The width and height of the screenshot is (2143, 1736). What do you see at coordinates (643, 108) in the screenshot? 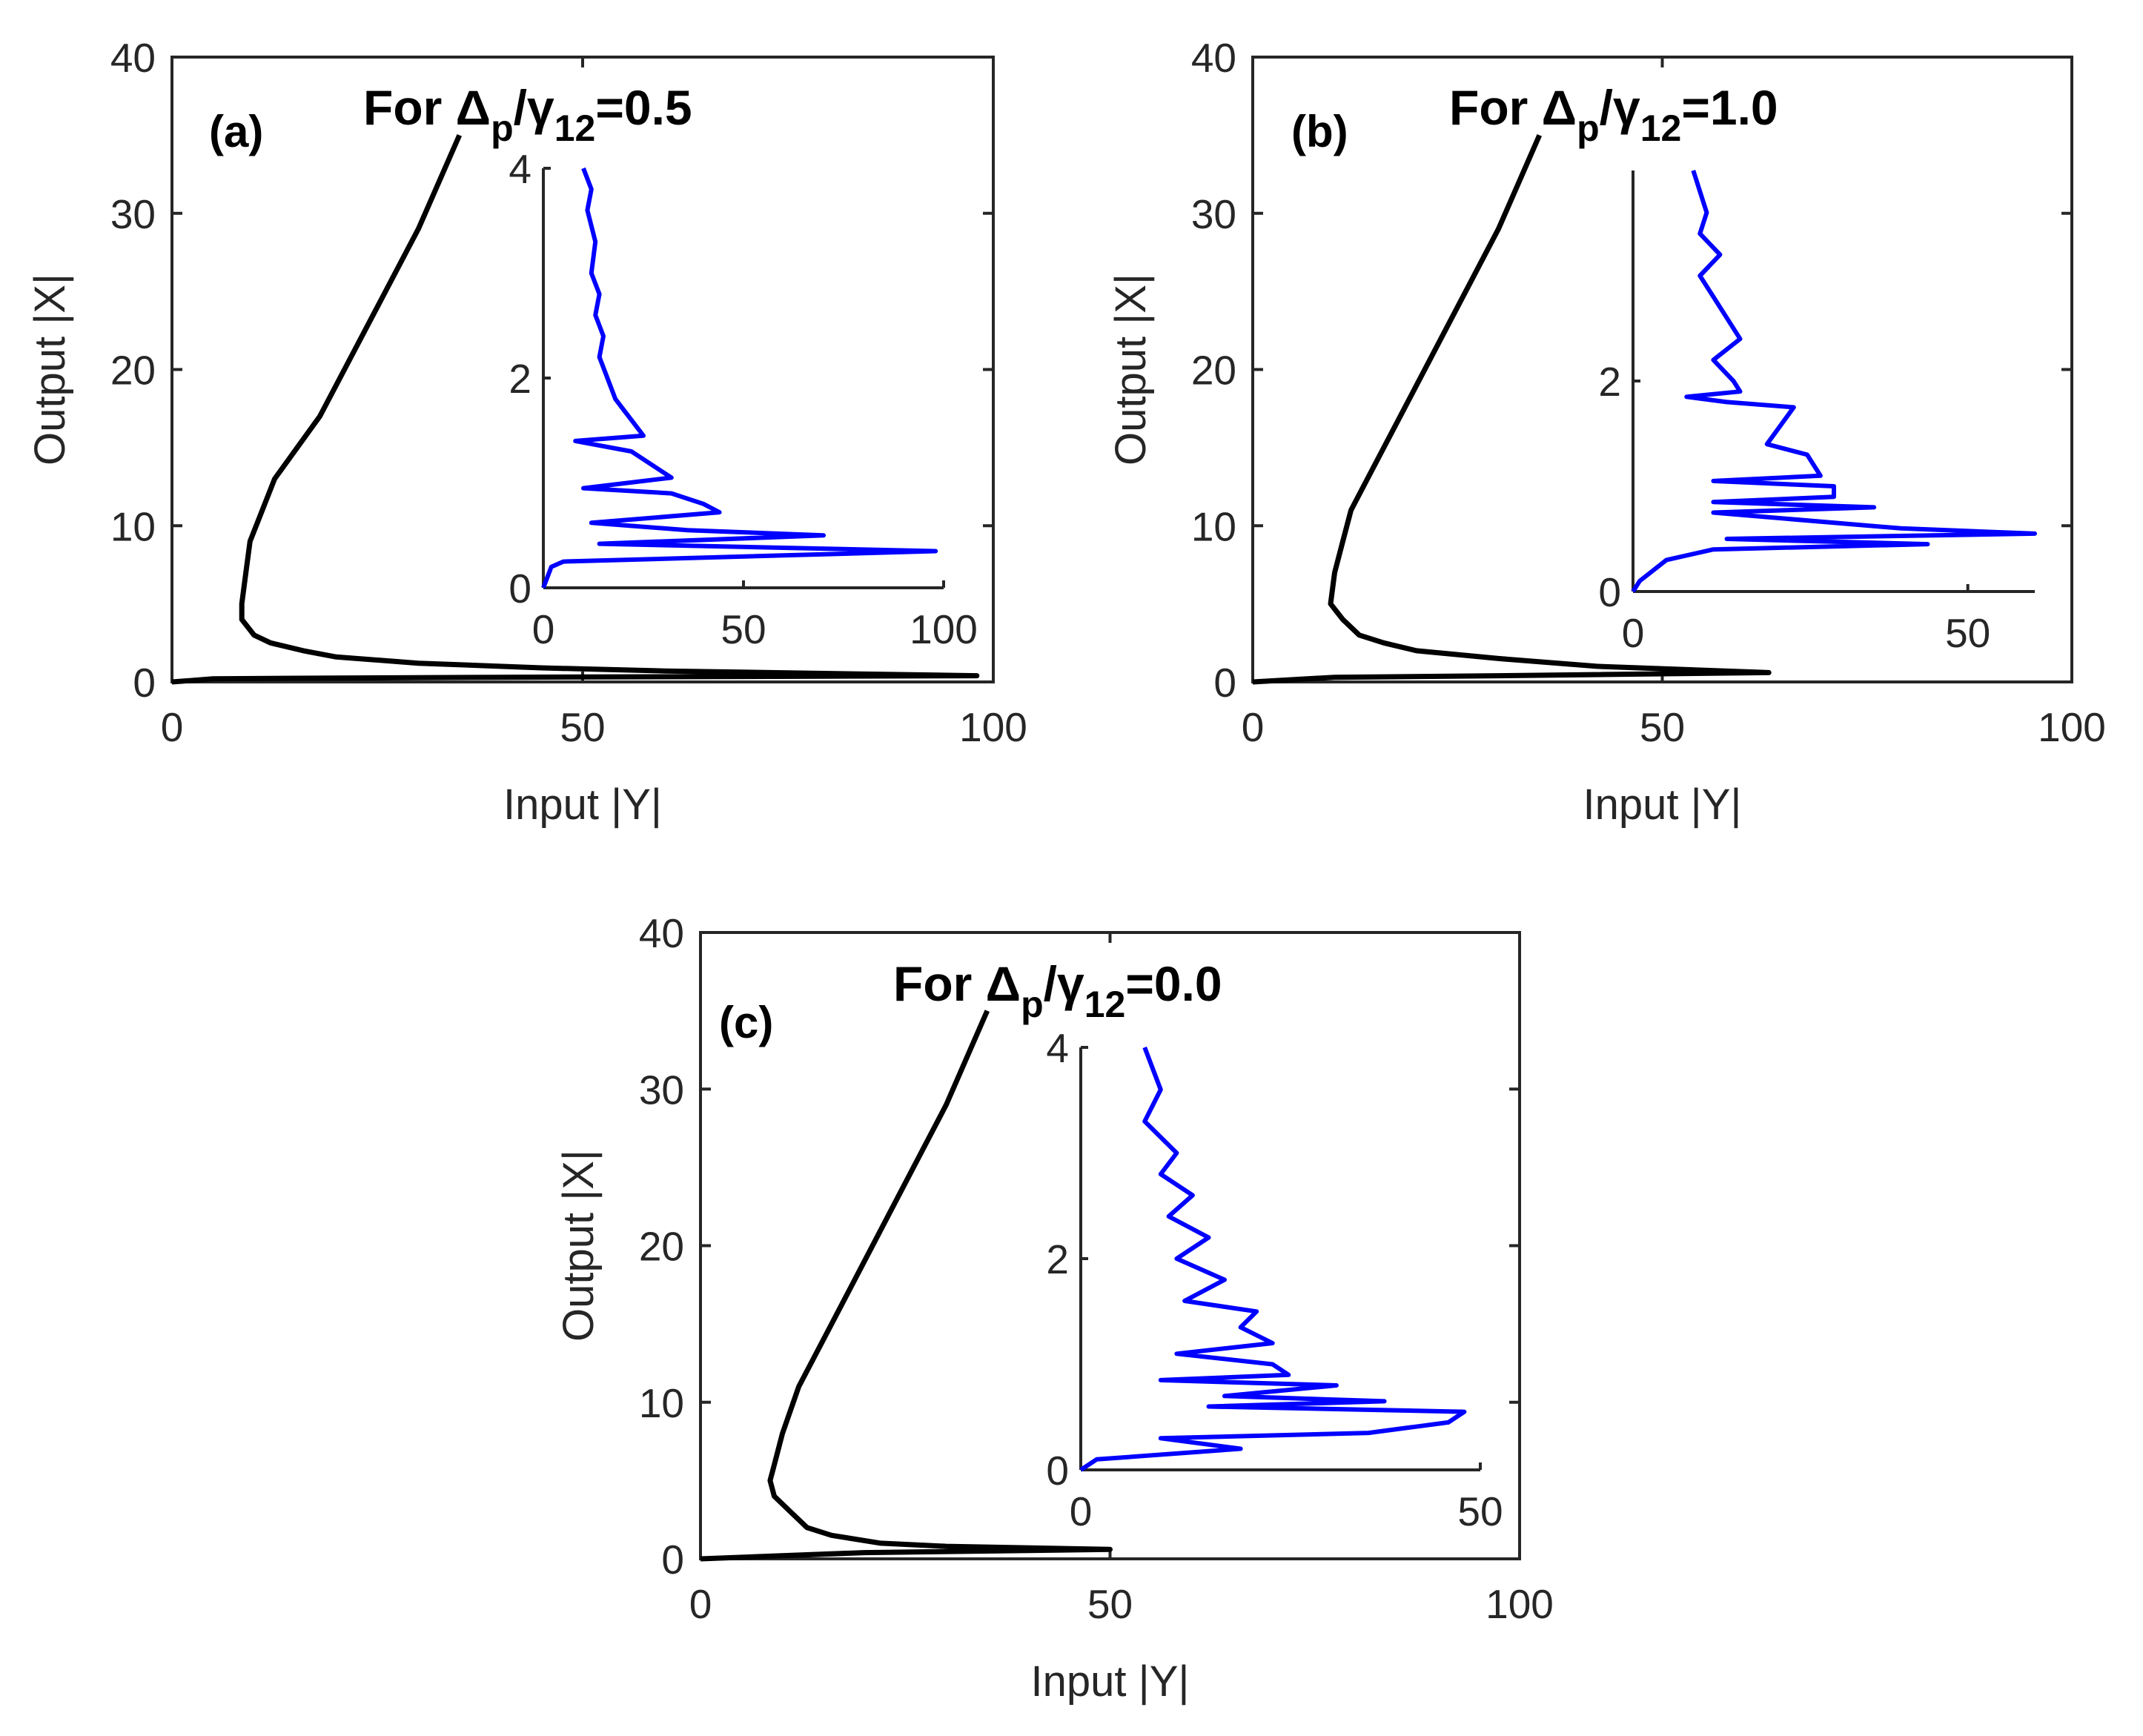
I see `title-part: =0.5` at bounding box center [643, 108].